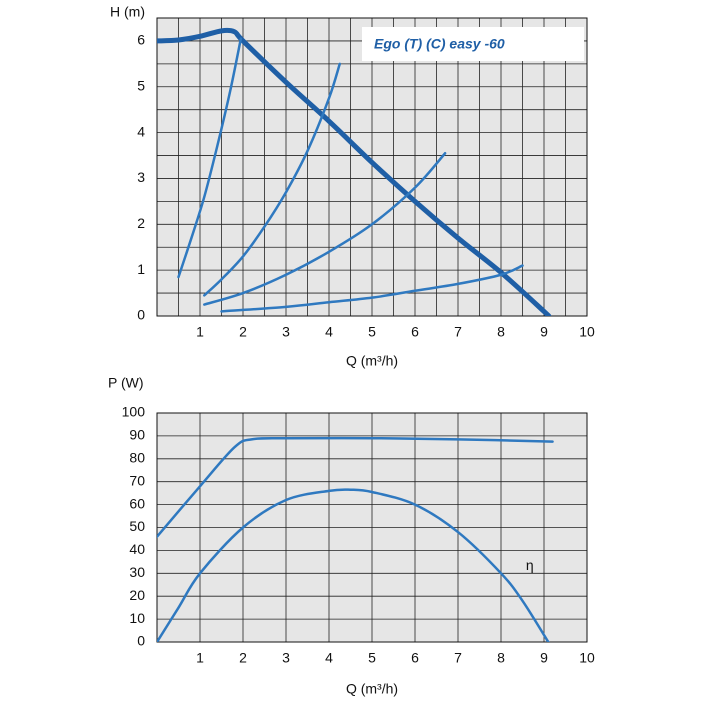  Describe the element at coordinates (141, 85) in the screenshot. I see `y-tick-label: 5` at that location.